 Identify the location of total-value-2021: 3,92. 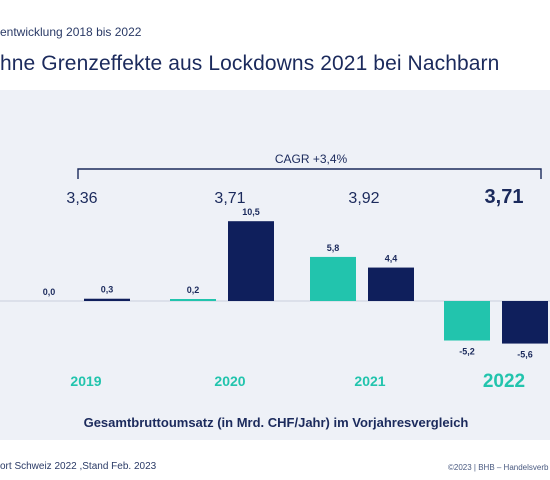
(363, 198).